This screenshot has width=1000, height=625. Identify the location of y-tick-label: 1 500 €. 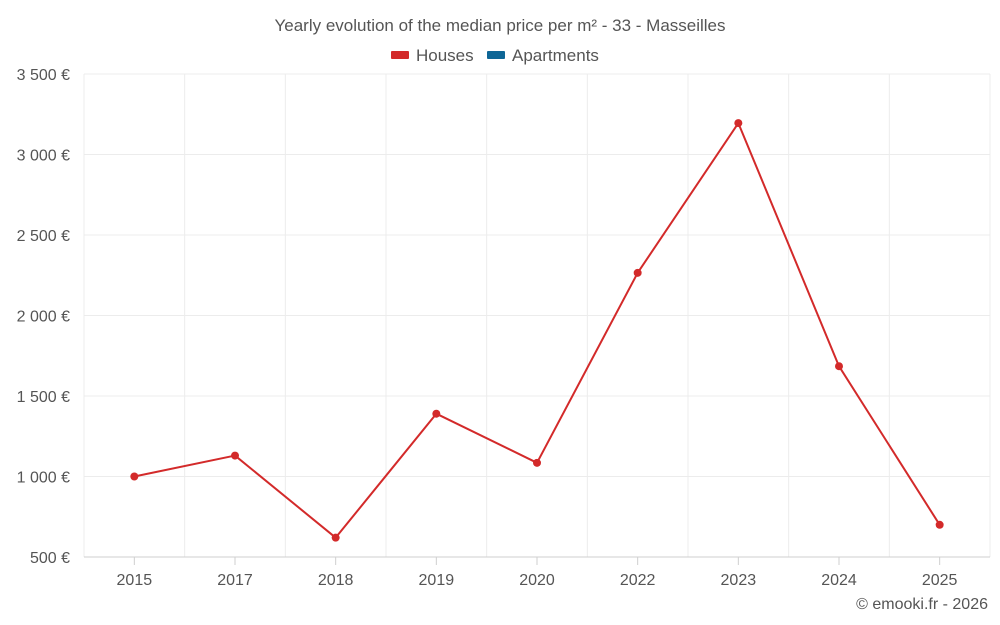
(43, 397).